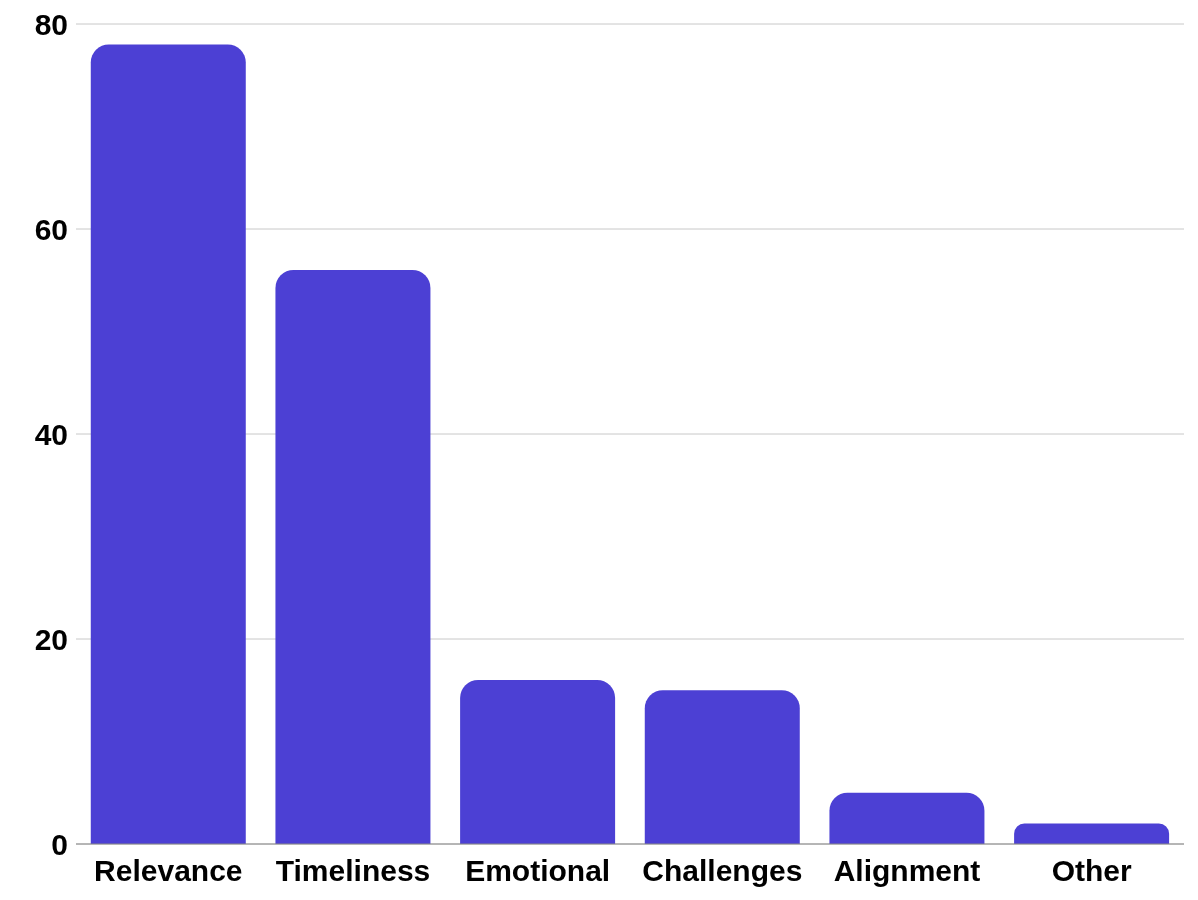 Image resolution: width=1198 pixels, height=900 pixels. What do you see at coordinates (353, 871) in the screenshot?
I see `x-tick-label: Timeliness` at bounding box center [353, 871].